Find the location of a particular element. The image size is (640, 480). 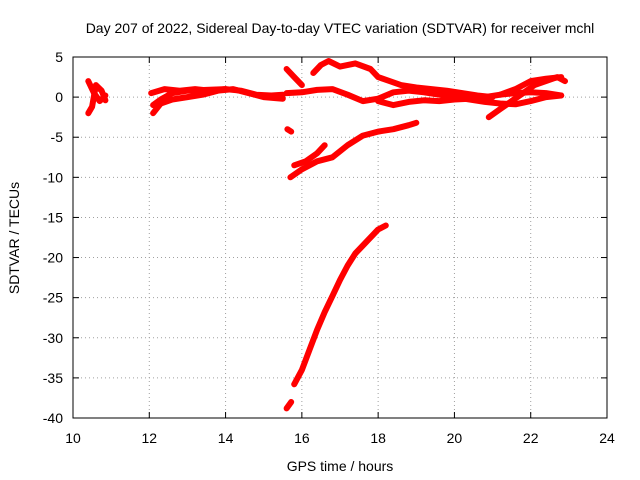

y-tick-label: -5 is located at coordinates (57, 137).